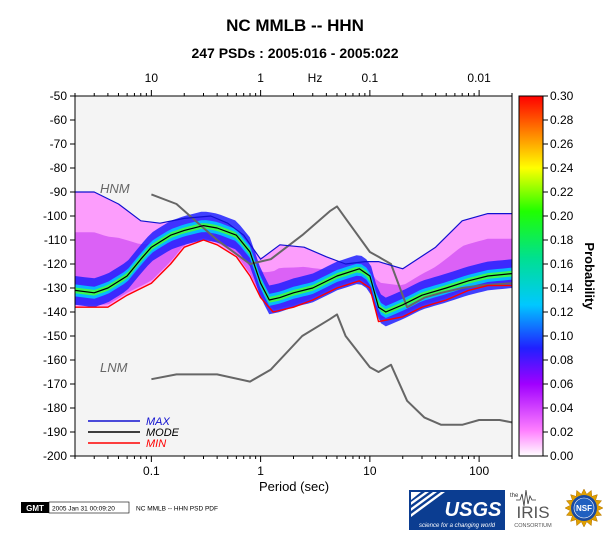 Image resolution: width=609 pixels, height=539 pixels. Describe the element at coordinates (370, 78) in the screenshot. I see `top-tick-label: 0.1` at that location.